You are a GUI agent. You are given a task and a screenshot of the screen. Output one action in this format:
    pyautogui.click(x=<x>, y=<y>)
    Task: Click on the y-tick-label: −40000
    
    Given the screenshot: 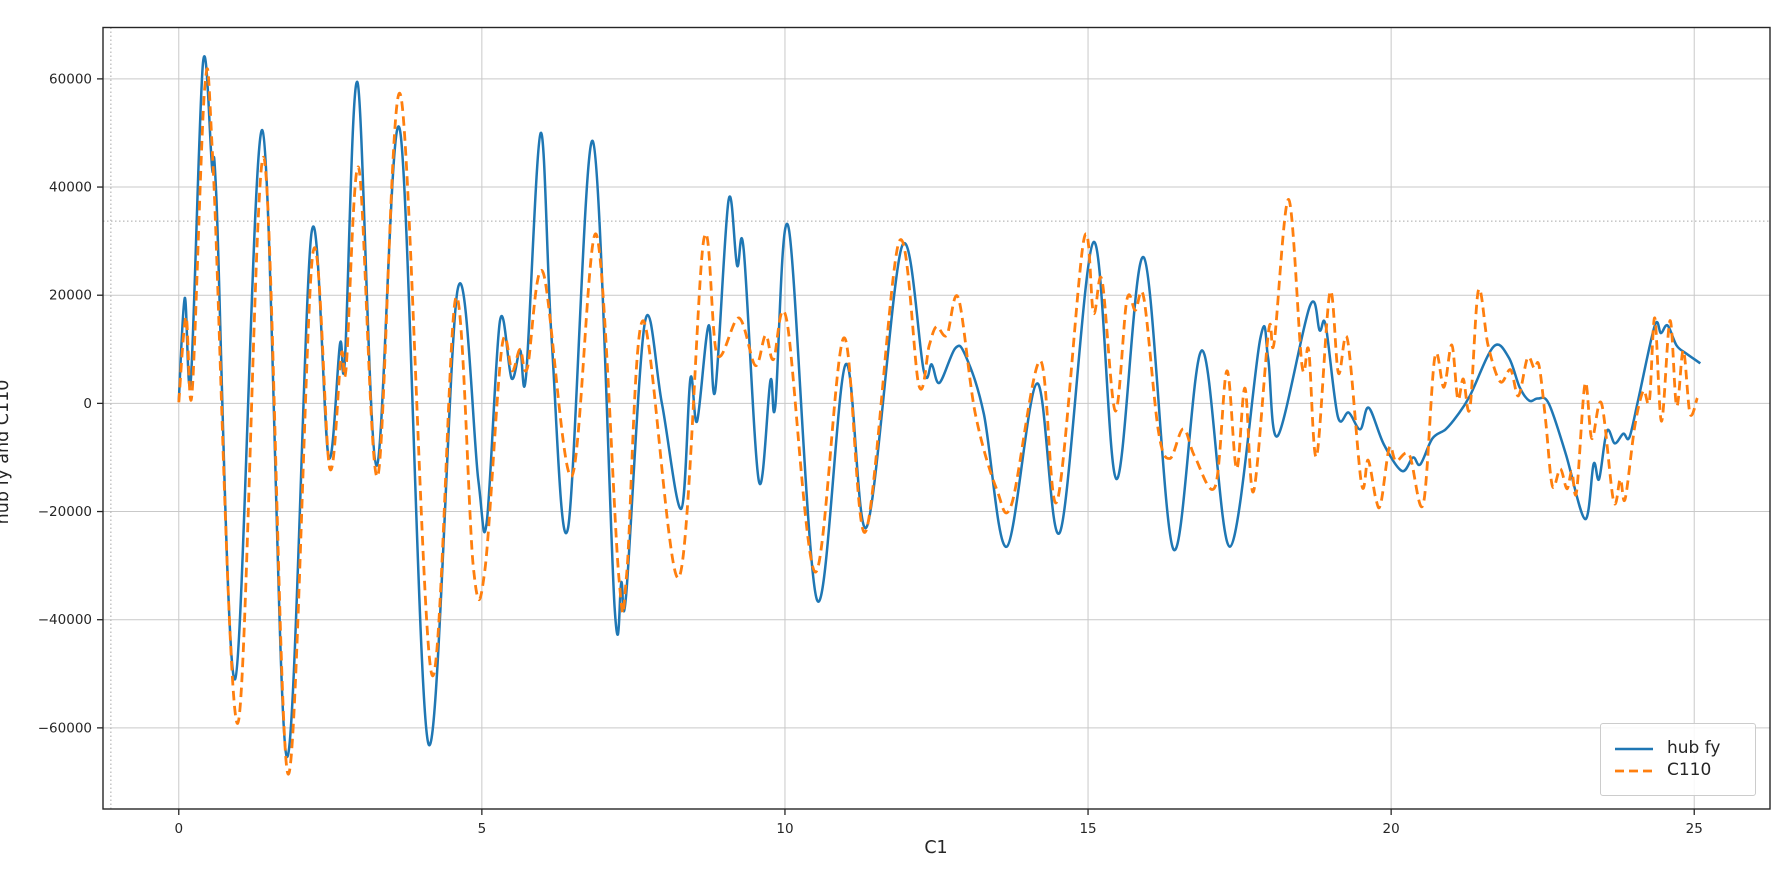 What is the action you would take?
    pyautogui.click(x=65, y=620)
    